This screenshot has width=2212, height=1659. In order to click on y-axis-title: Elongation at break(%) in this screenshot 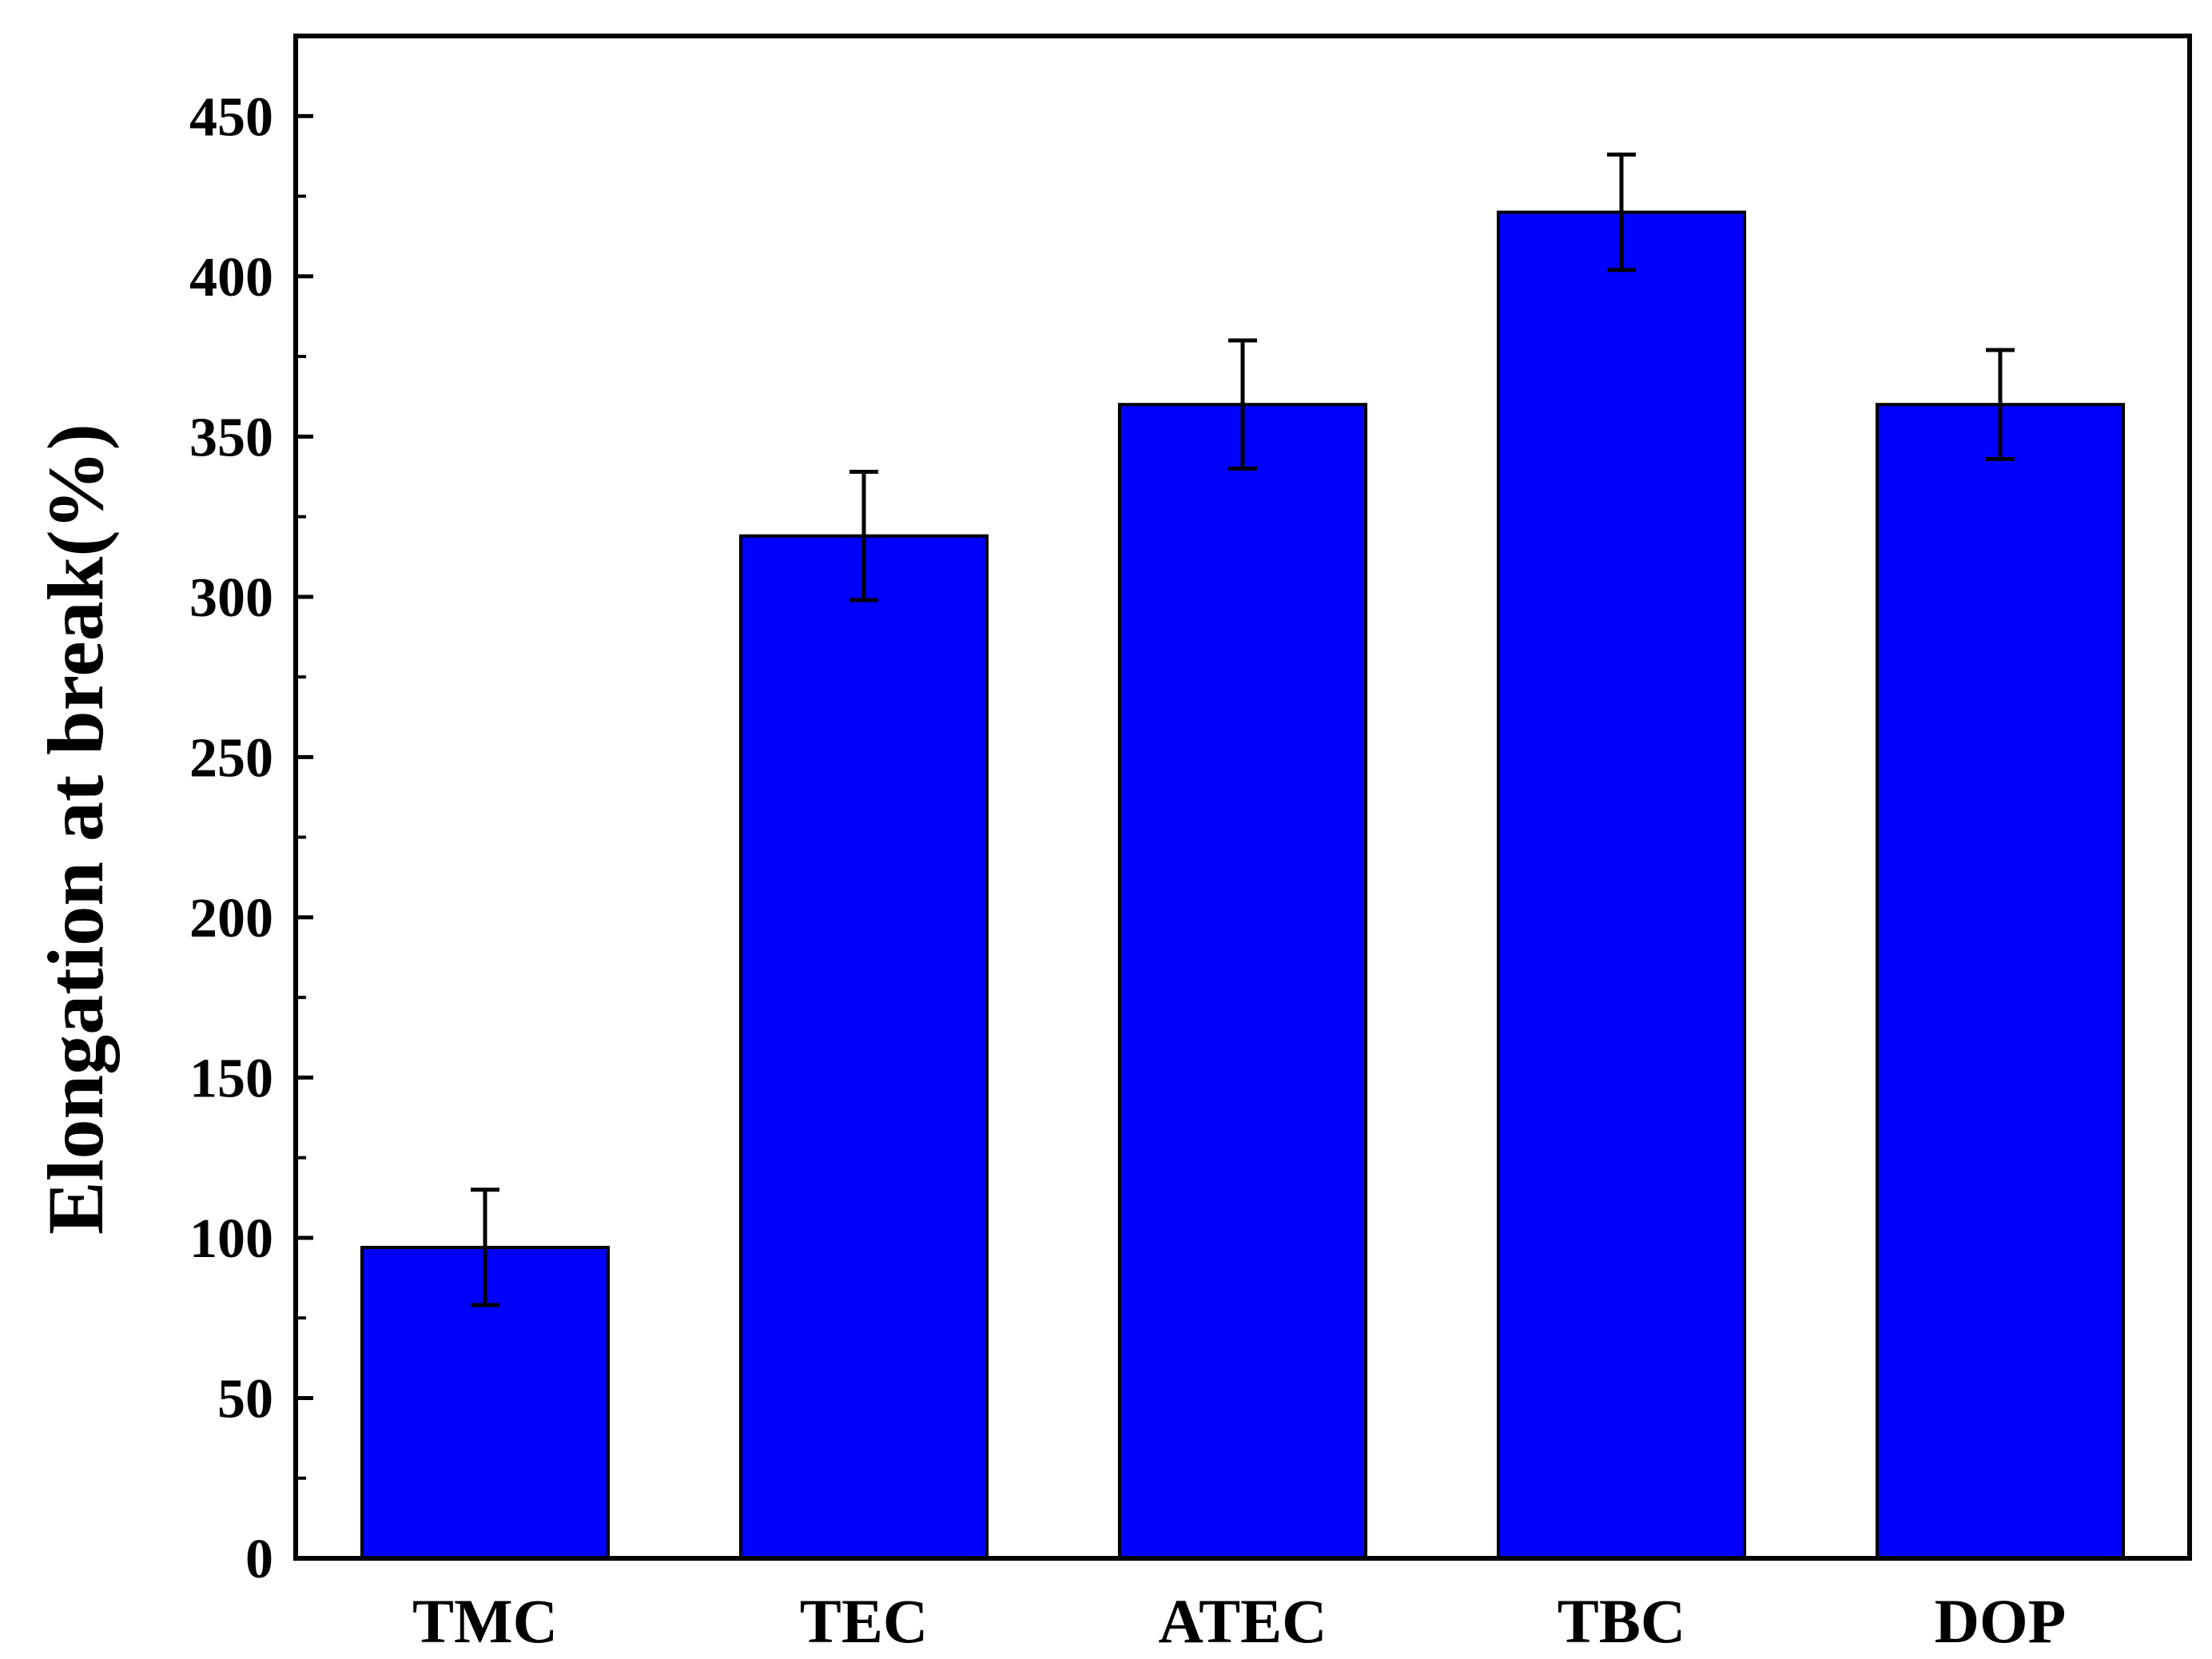, I will do `click(75, 829)`.